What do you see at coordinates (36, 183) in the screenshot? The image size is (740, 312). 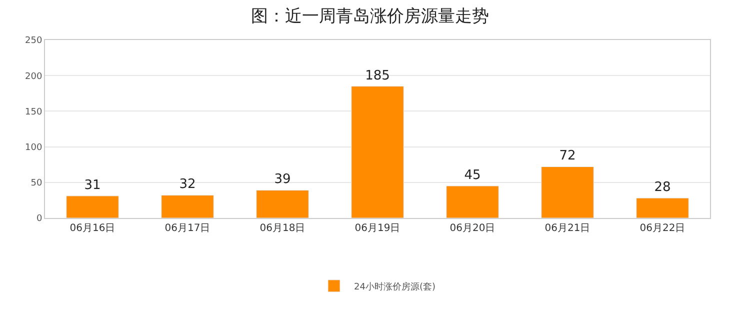 I see `y-tick-label: 50` at bounding box center [36, 183].